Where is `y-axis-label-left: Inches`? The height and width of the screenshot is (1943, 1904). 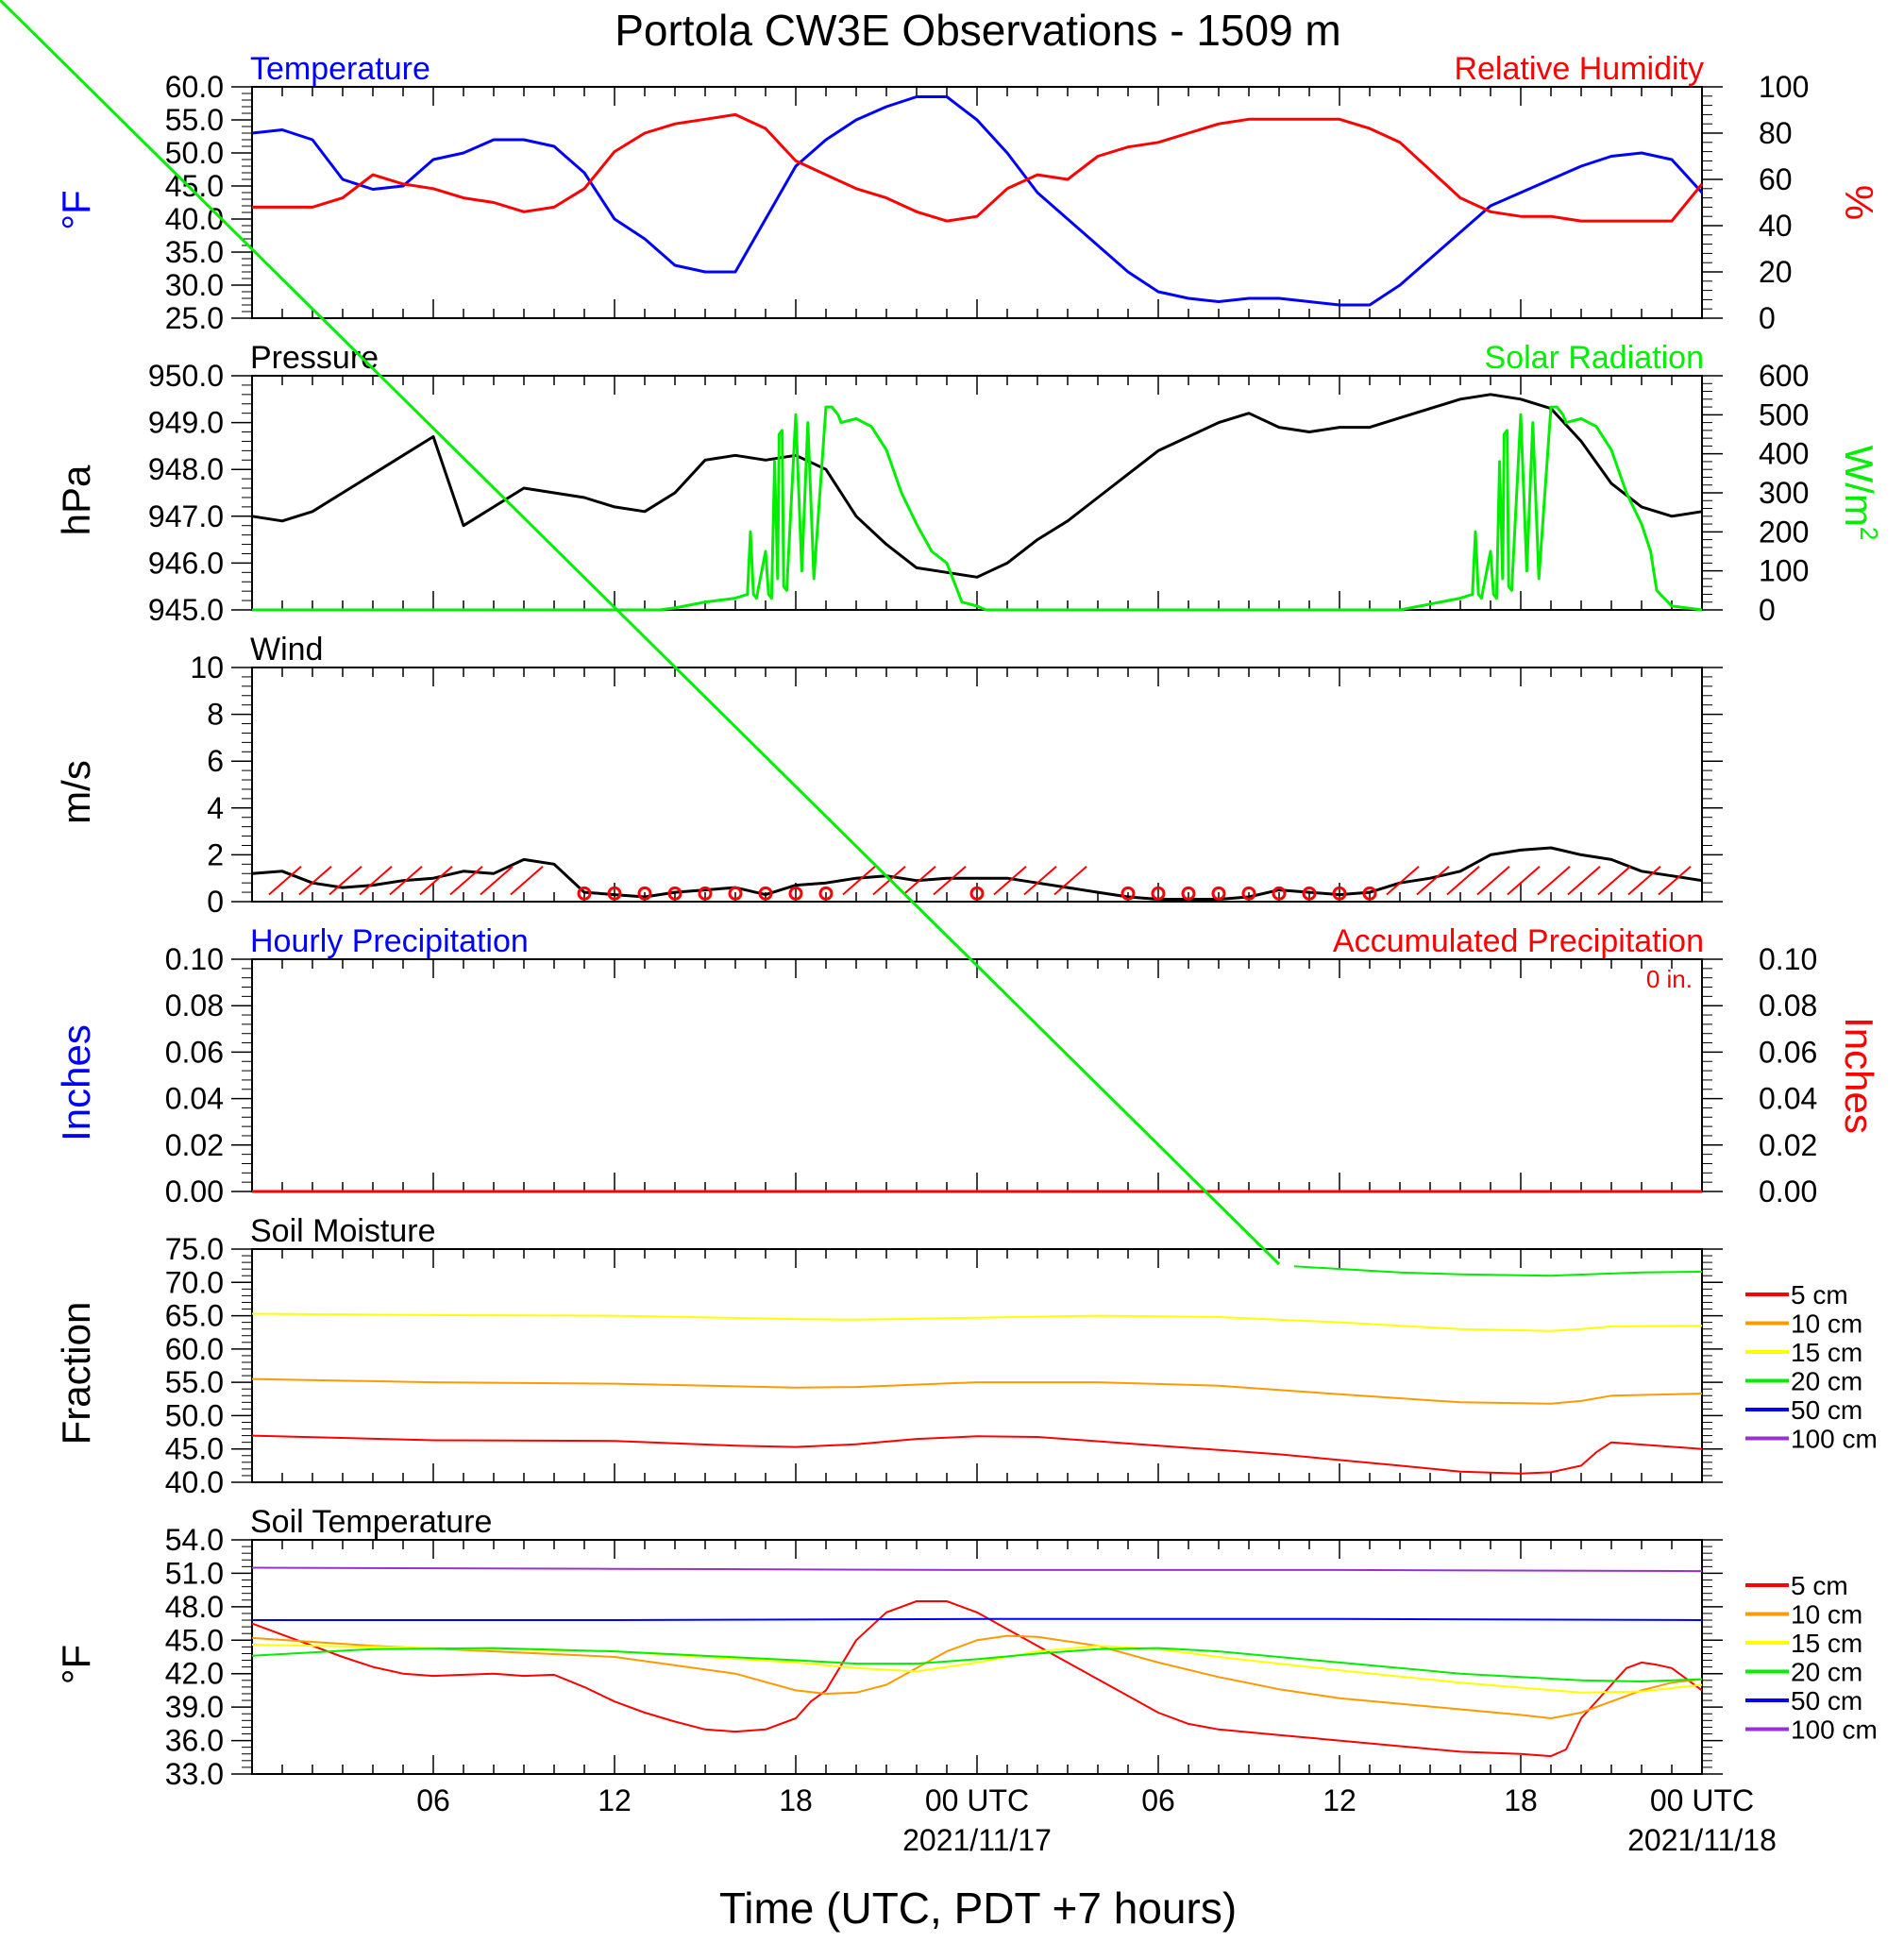 y-axis-label-left: Inches is located at coordinates (76, 1082).